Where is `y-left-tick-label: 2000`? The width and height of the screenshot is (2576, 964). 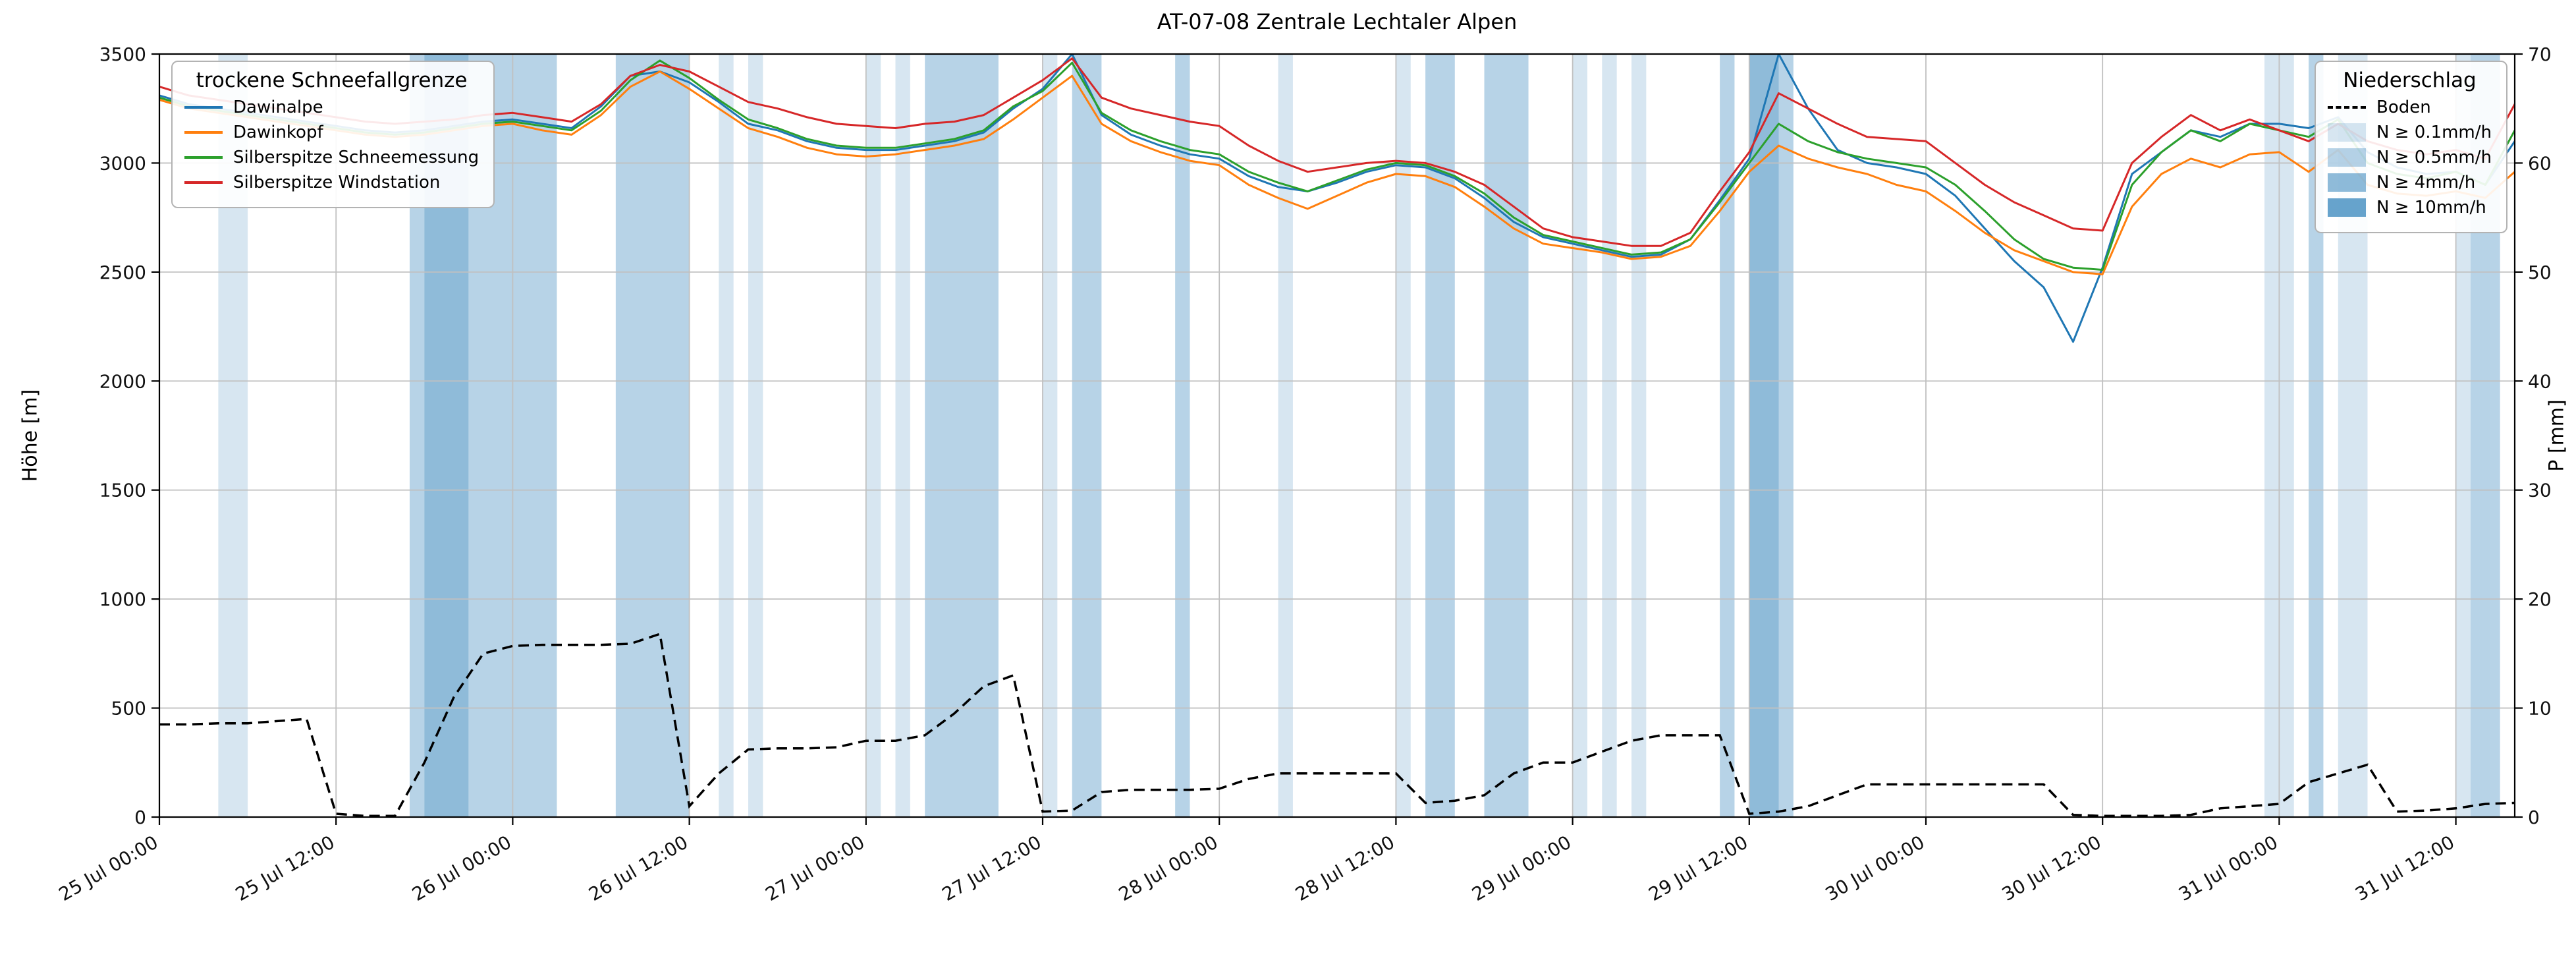
y-left-tick-label: 2000 is located at coordinates (122, 381).